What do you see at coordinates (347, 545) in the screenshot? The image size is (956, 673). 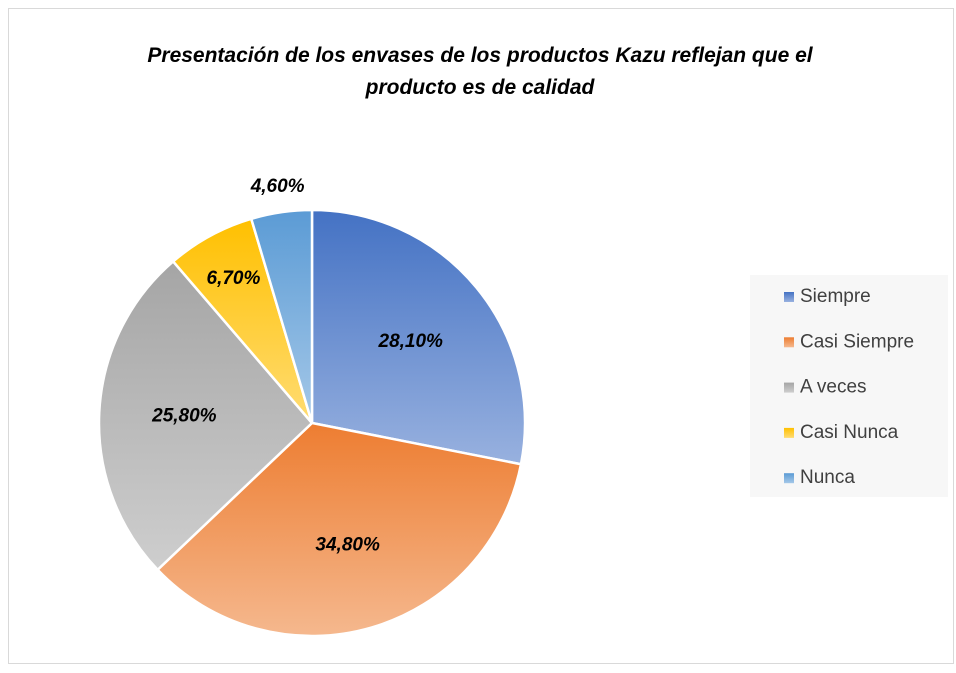 I see `data-label: 34,80%` at bounding box center [347, 545].